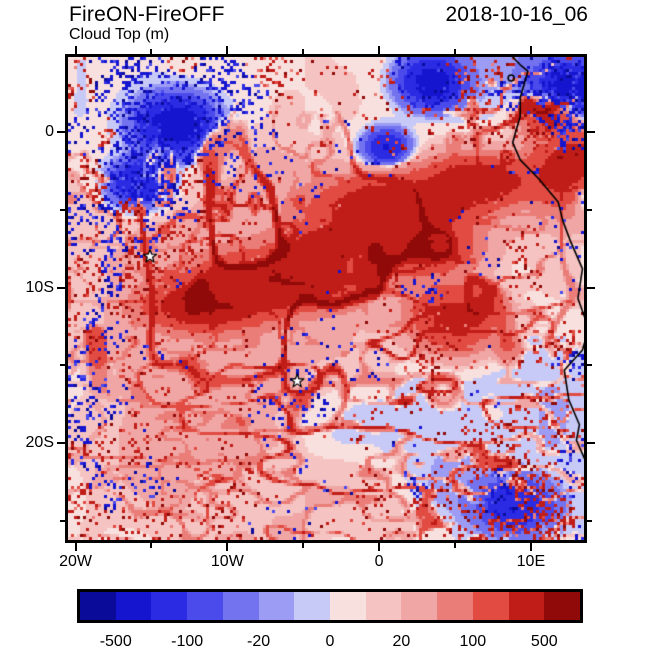 This screenshot has height=667, width=650. What do you see at coordinates (379, 561) in the screenshot?
I see `x-tick-label: 0` at bounding box center [379, 561].